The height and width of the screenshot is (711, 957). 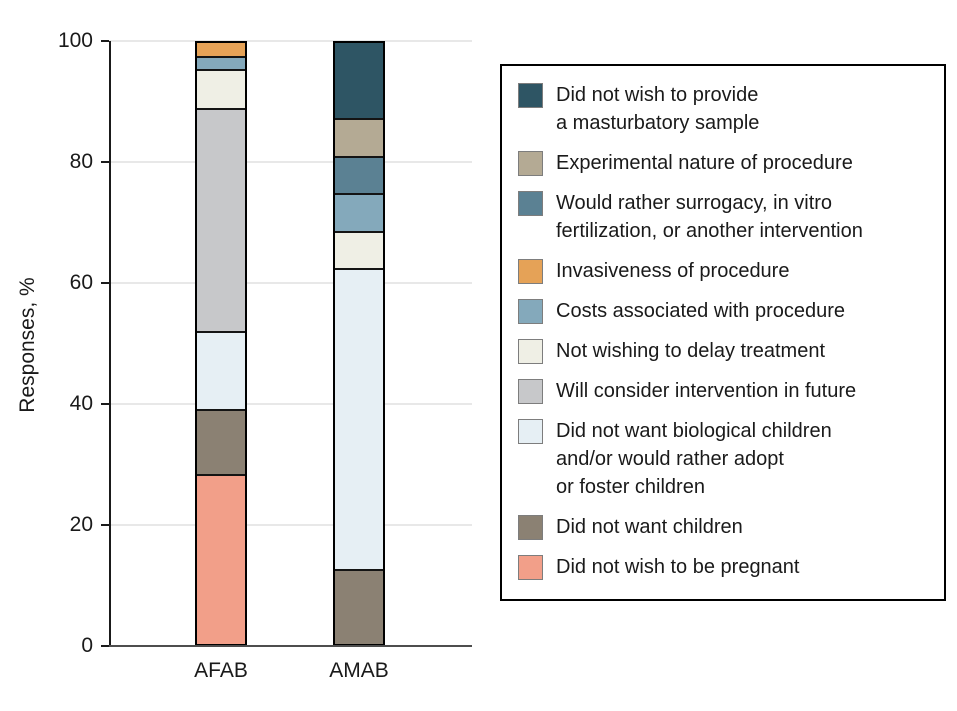 I want to click on legend-item: Not wishing to delay treatment, so click(x=723, y=351).